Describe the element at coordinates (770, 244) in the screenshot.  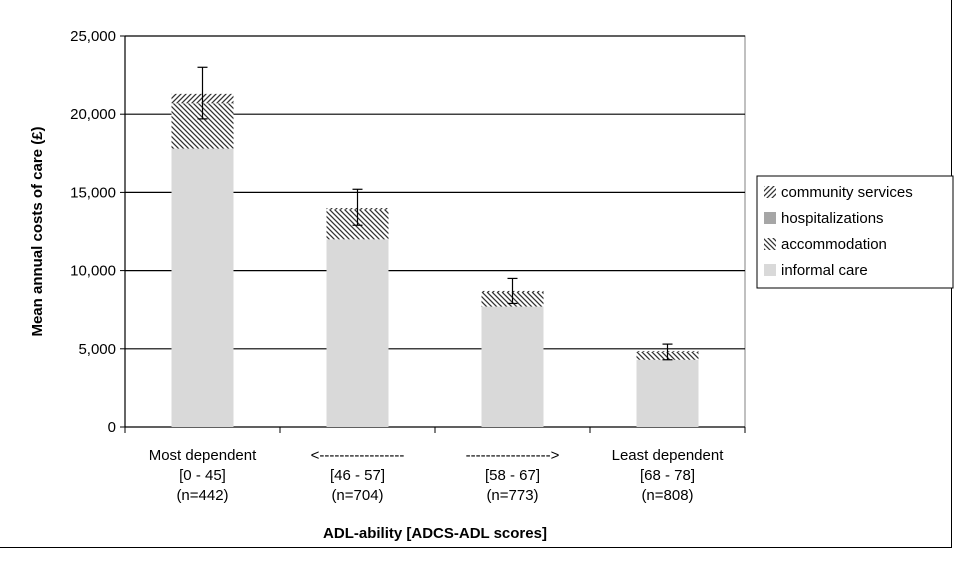
I see `legend-swatch-accommodation` at that location.